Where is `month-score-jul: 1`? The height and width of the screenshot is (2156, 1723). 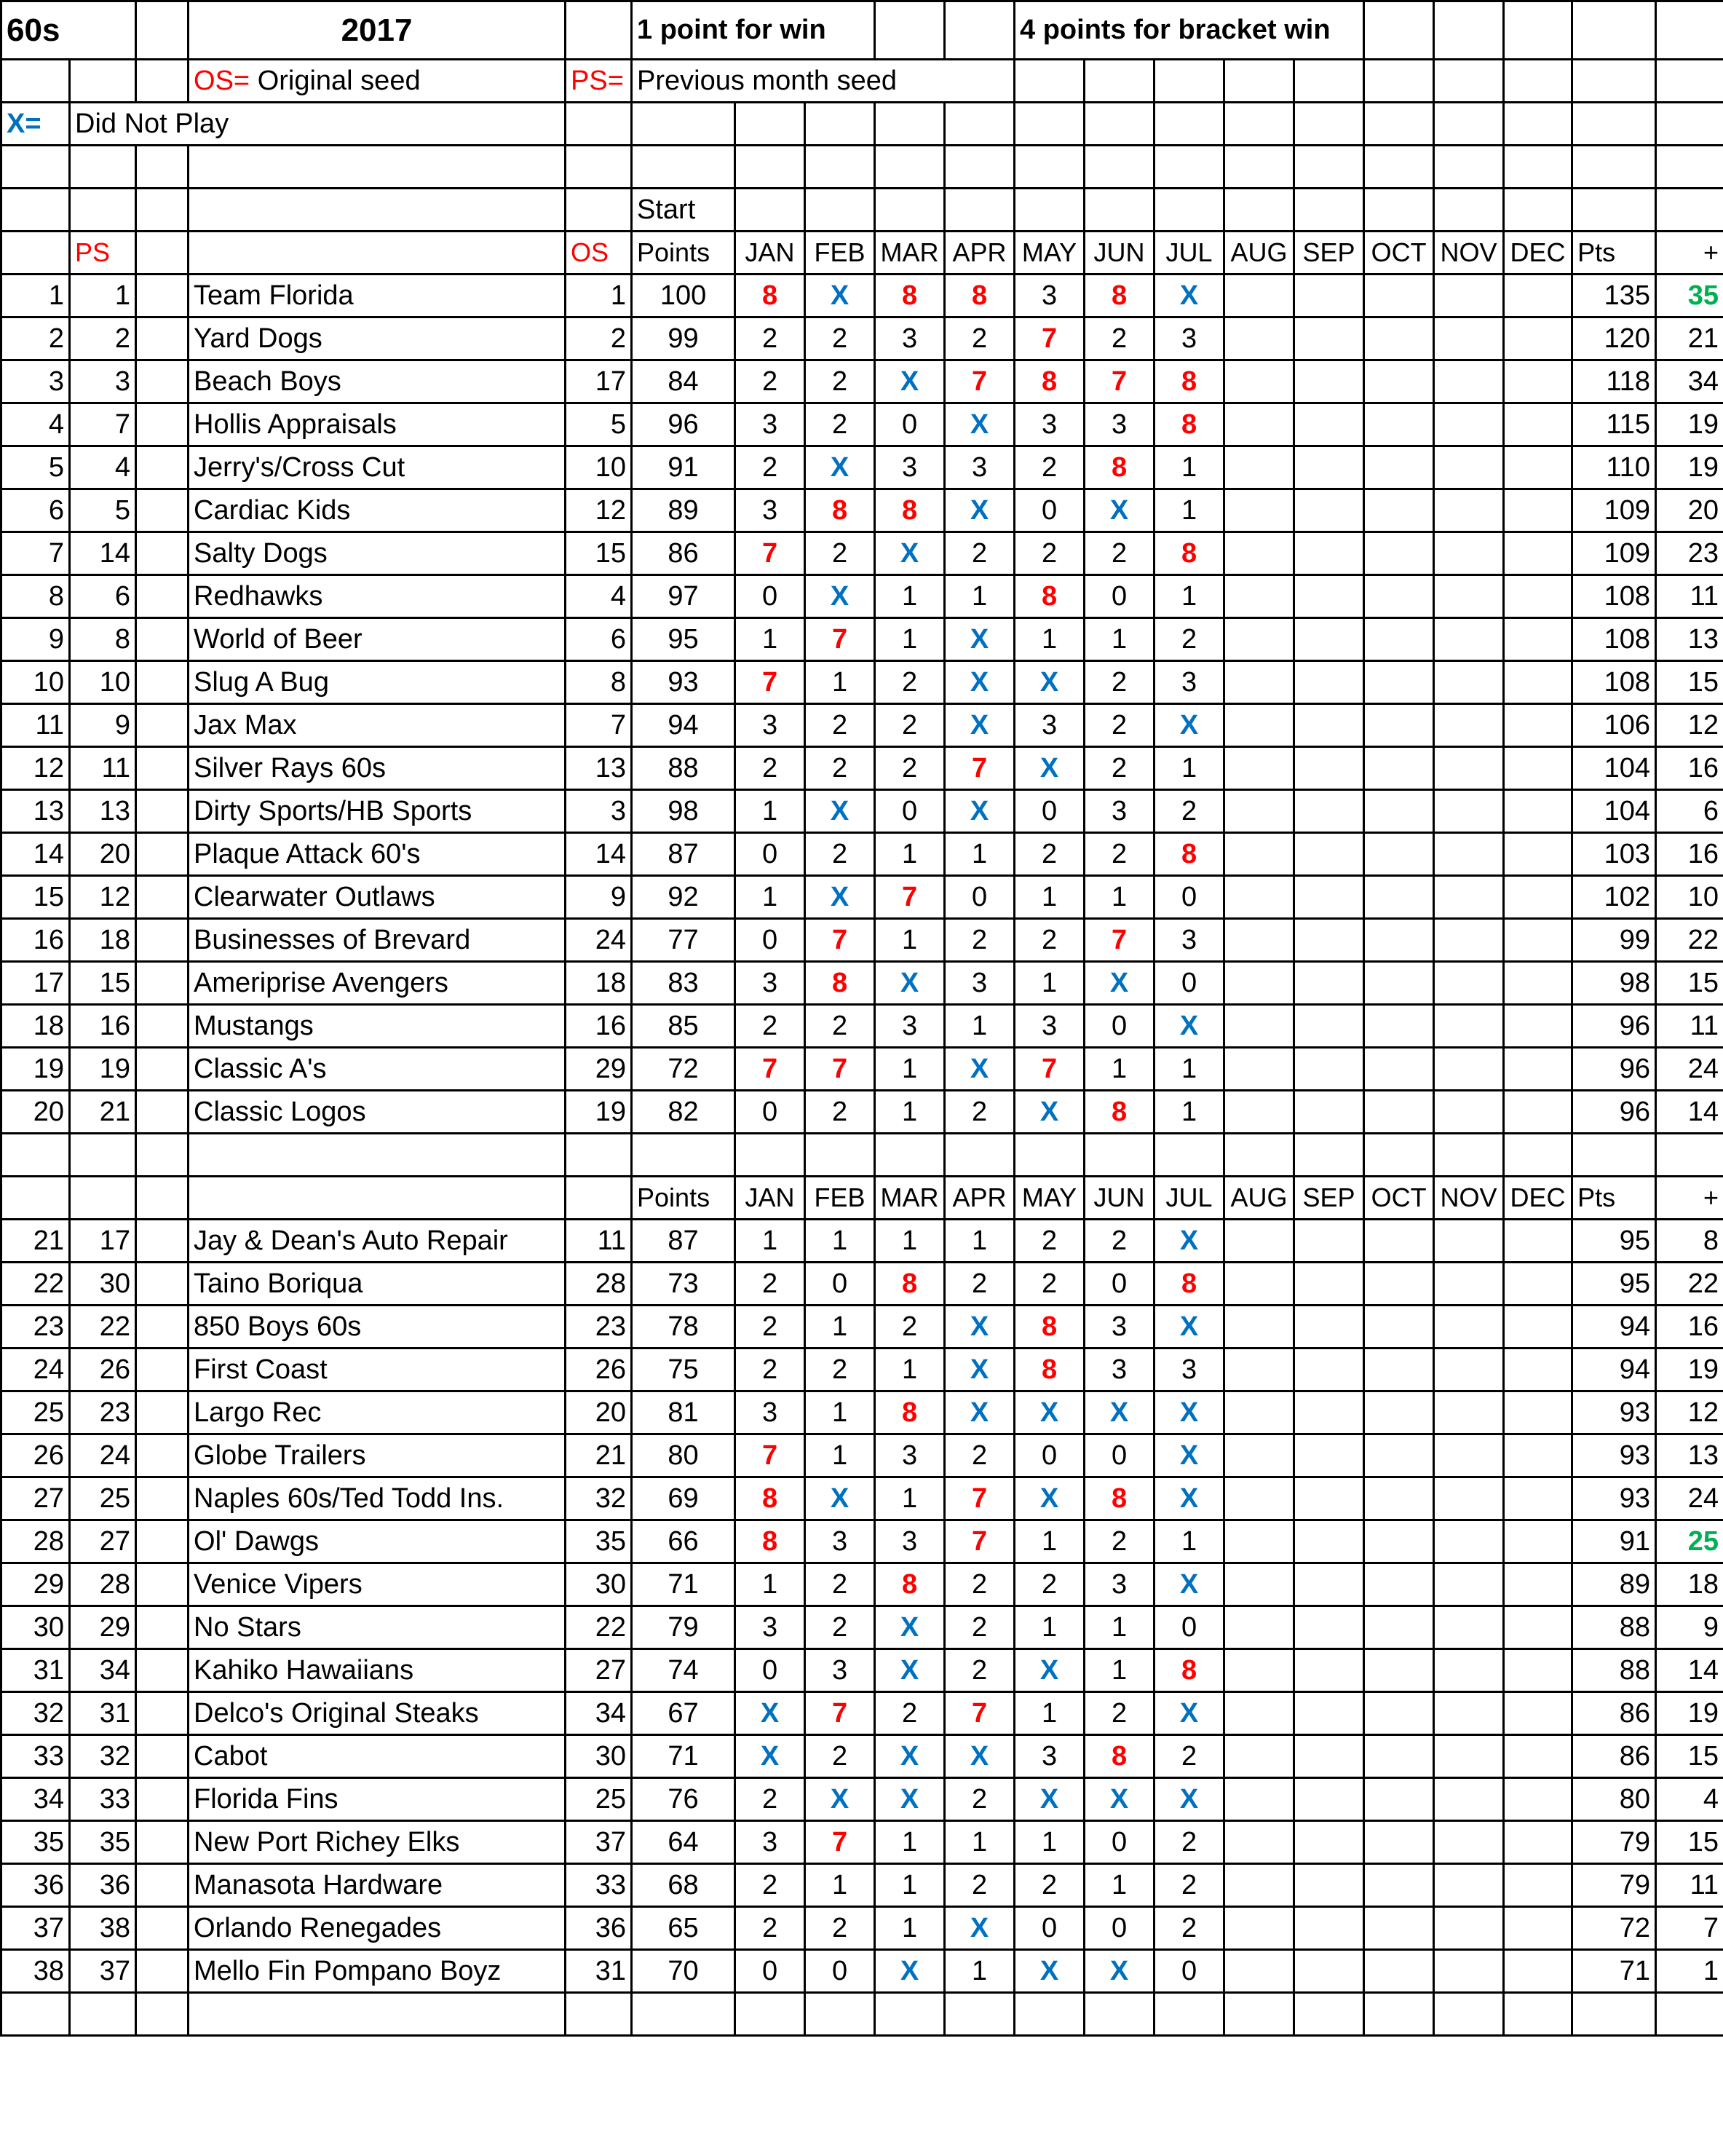
month-score-jul: 1 is located at coordinates (1189, 468).